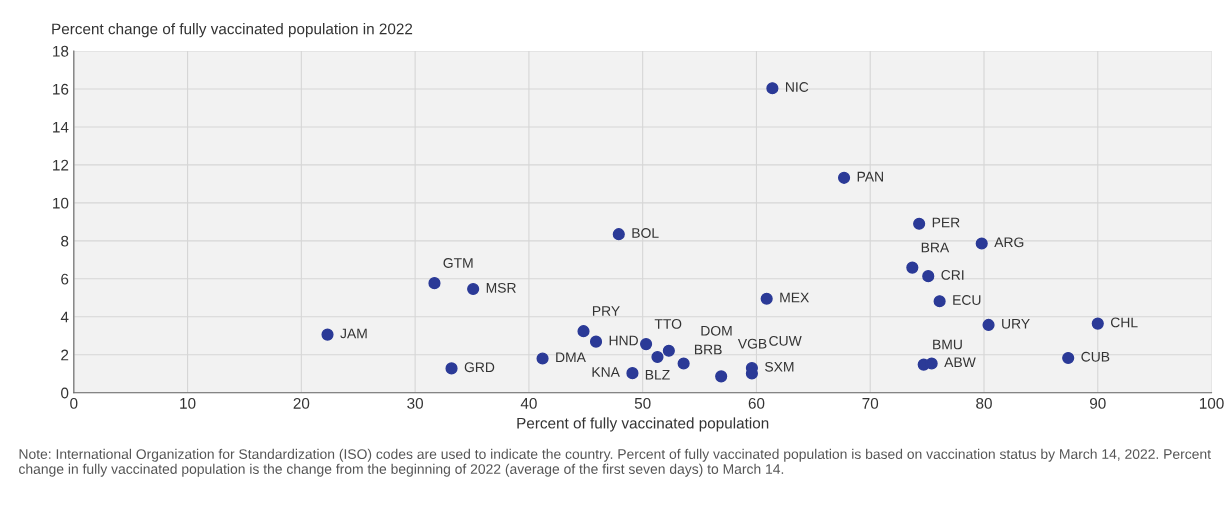 Image resolution: width=1230 pixels, height=510 pixels. What do you see at coordinates (606, 372) in the screenshot?
I see `annotation: KNA` at bounding box center [606, 372].